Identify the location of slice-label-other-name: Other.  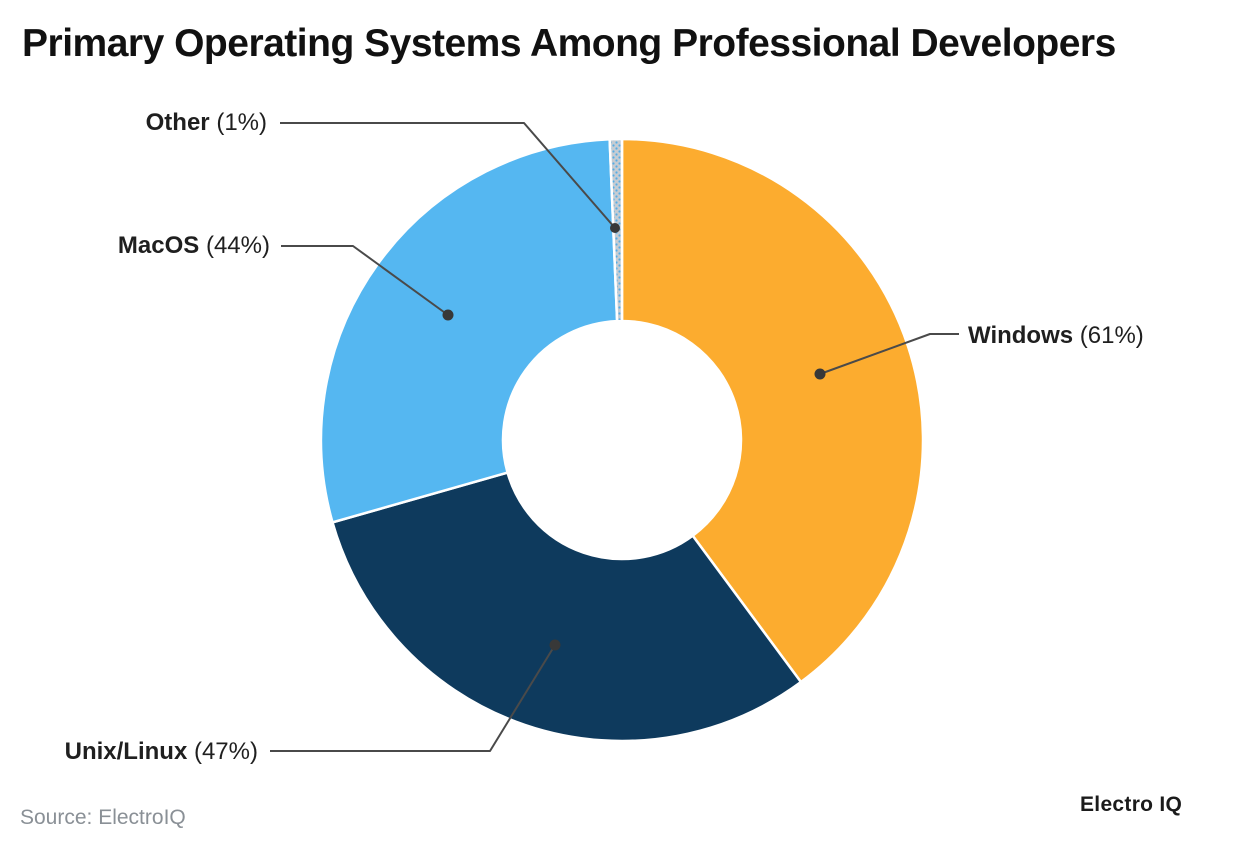
(177, 122).